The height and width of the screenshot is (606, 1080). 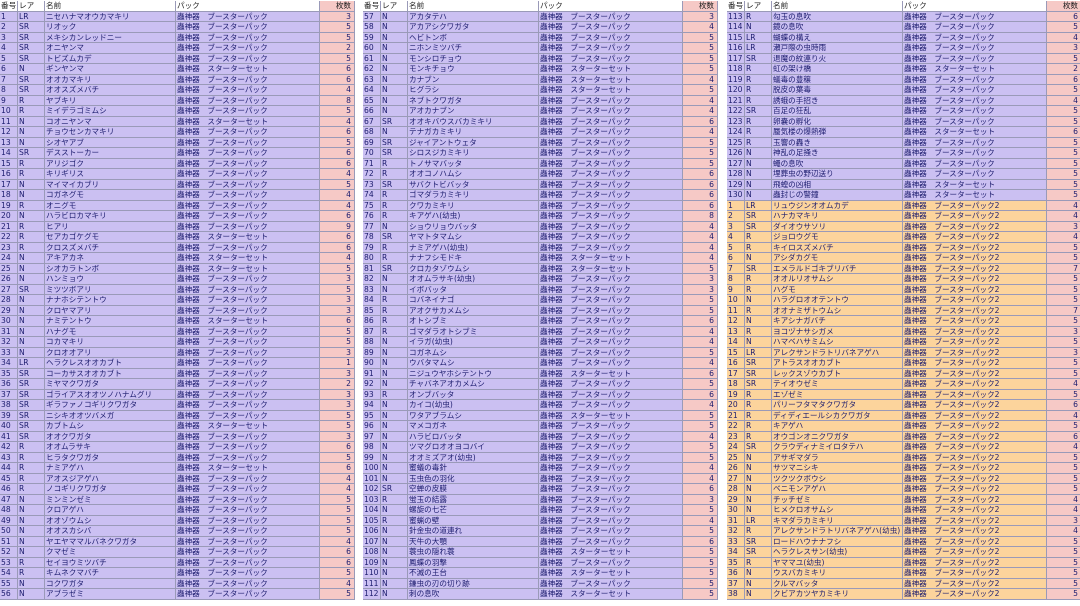 What do you see at coordinates (177, 16) in the screenshot?
I see `table-row: 1 LR ニセハナマオウカマキリ 蟲神器 ブースターパック 3` at bounding box center [177, 16].